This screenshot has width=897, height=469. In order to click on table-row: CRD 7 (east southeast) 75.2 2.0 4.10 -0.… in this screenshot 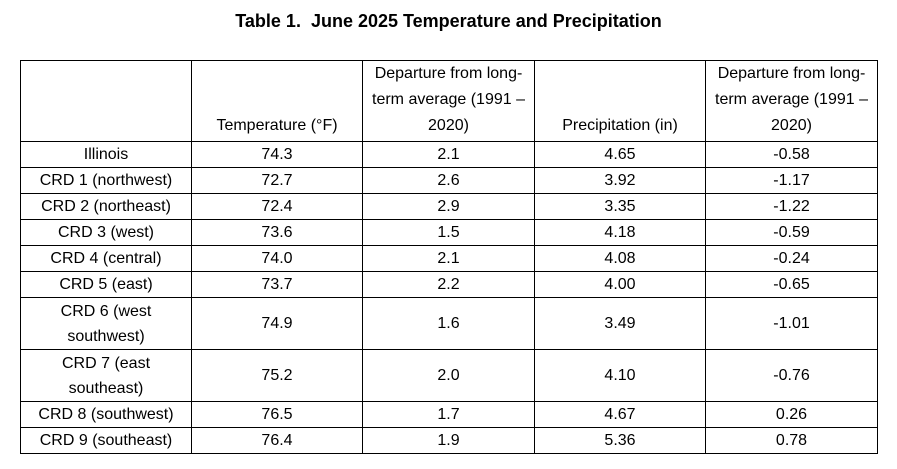, I will do `click(449, 375)`.